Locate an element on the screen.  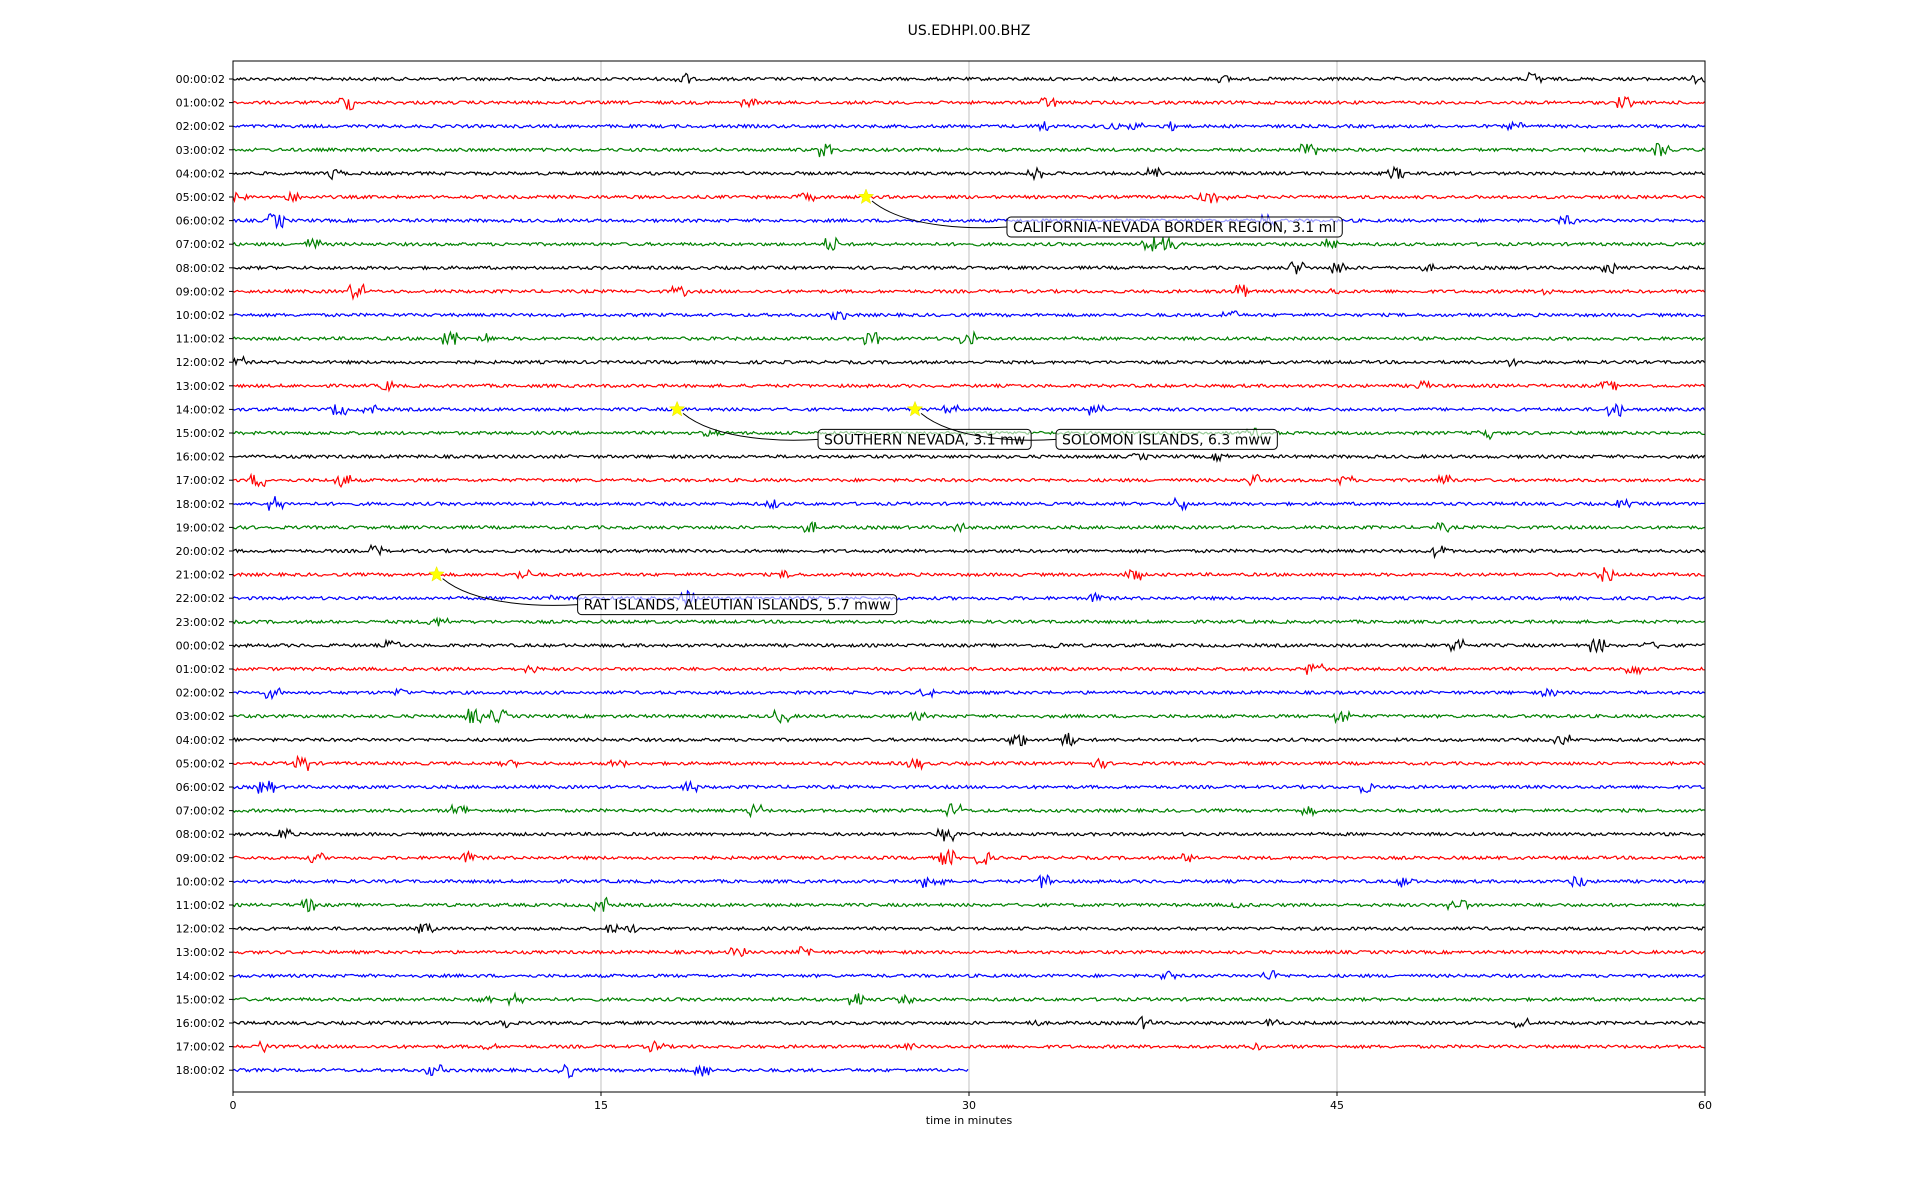
x-axis-label: time in minutes is located at coordinates (969, 1120).